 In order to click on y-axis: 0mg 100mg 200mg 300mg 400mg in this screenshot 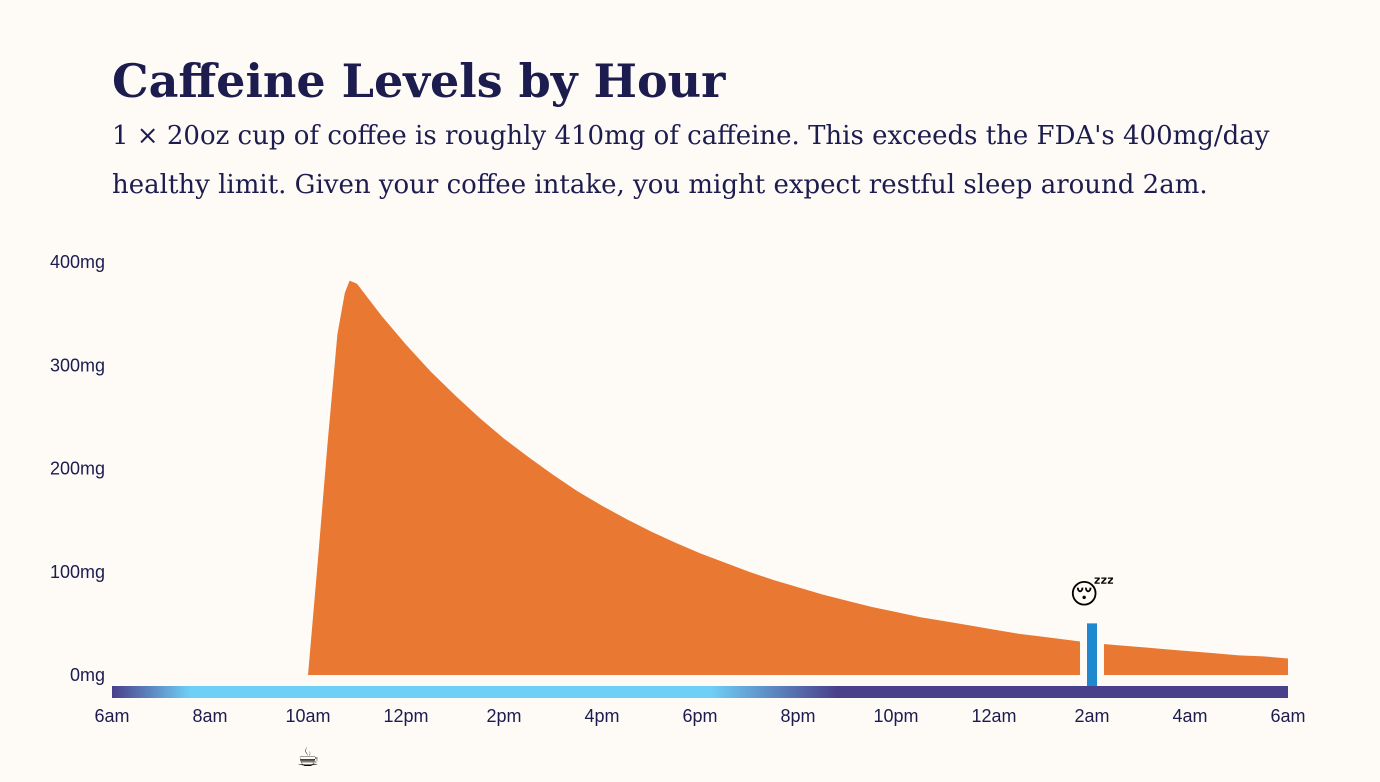, I will do `click(77, 468)`.